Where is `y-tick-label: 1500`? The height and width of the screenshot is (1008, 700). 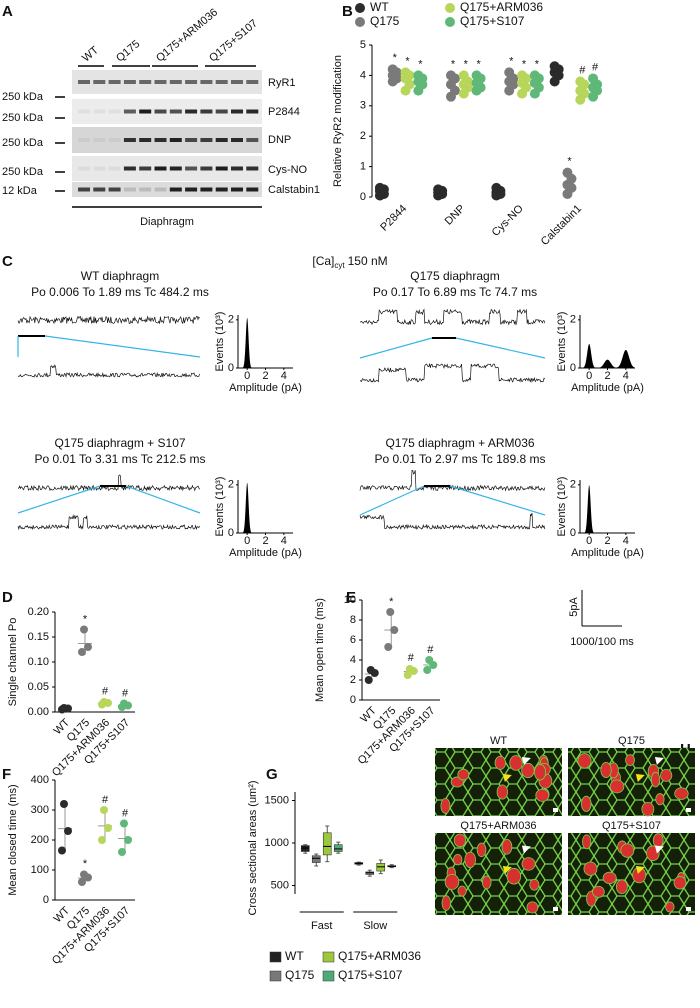 y-tick-label: 1500 is located at coordinates (277, 800).